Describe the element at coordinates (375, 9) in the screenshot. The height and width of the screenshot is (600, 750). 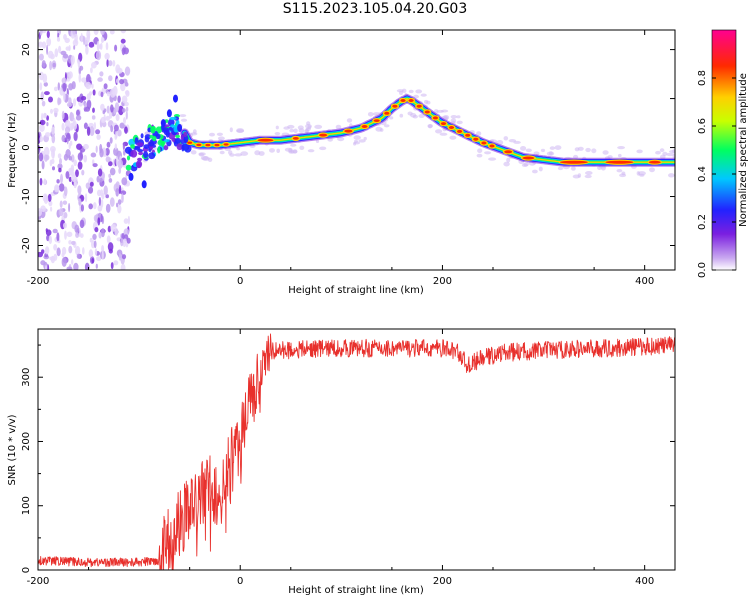
I see `figure-title: S115.2023.105.04.20.G03` at that location.